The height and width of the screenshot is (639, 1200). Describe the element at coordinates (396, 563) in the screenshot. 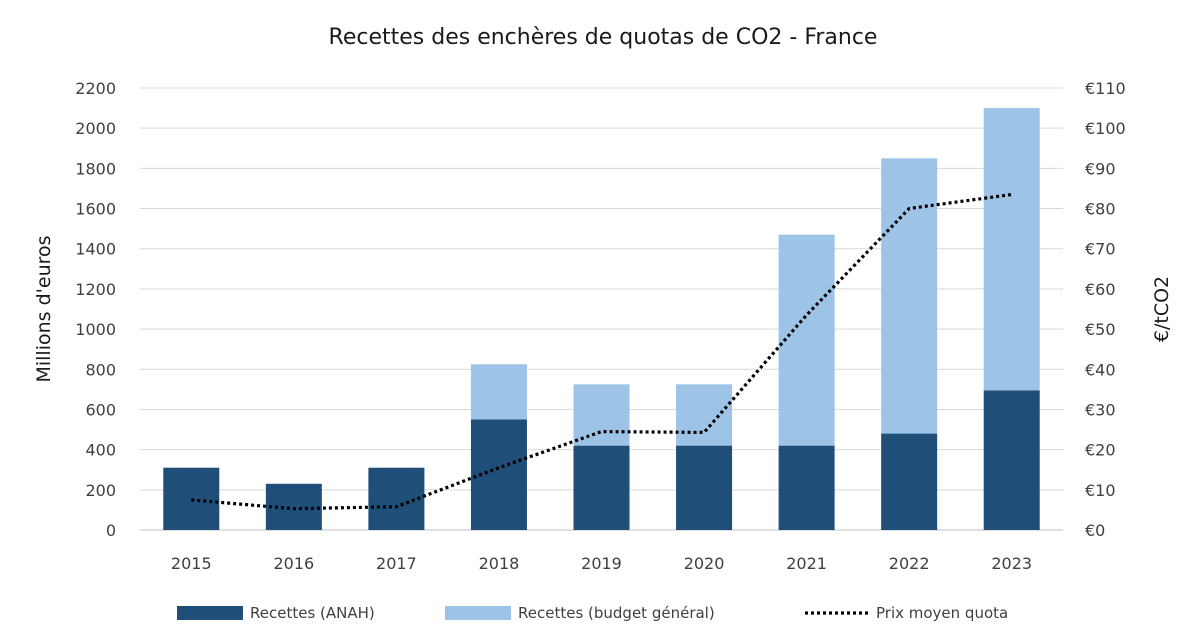

I see `x-tick-label: 2017` at that location.